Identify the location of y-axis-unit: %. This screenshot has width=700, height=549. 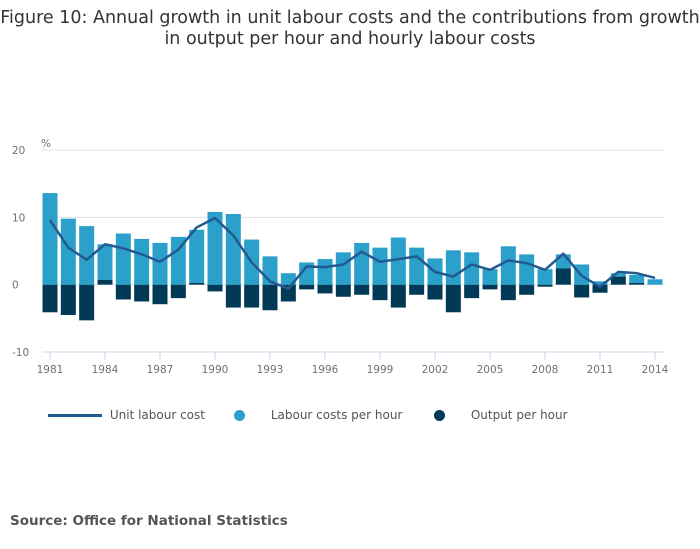
(46, 144).